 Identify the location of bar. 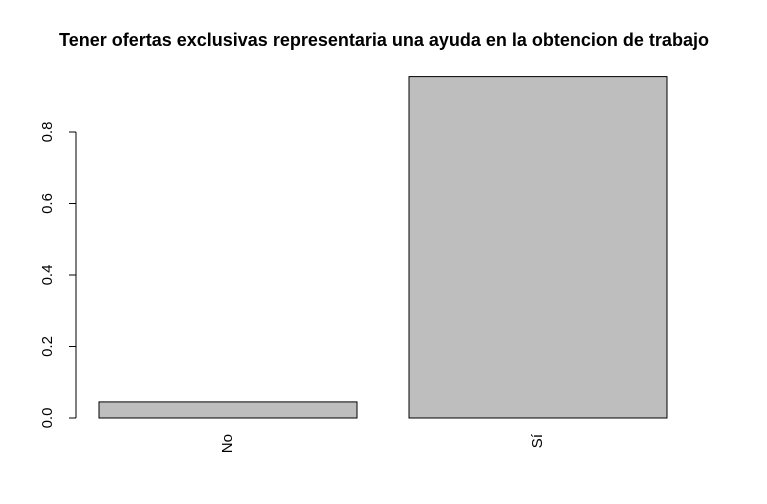
(228, 410).